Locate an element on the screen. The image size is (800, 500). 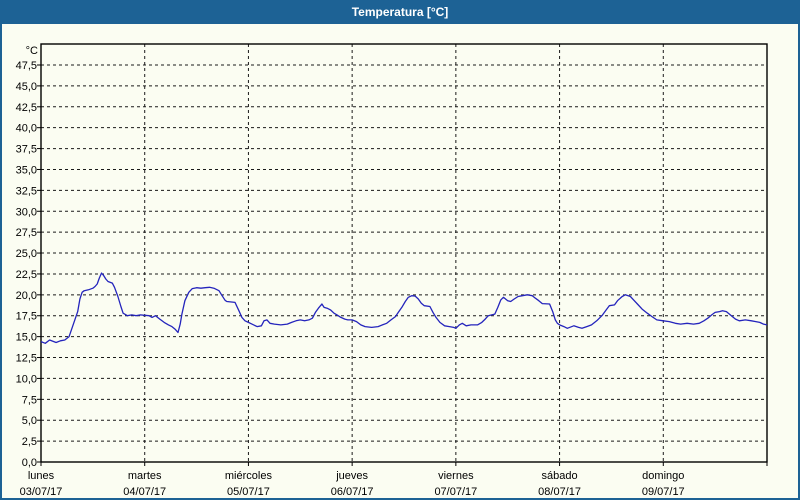
x-axis-day-label: jueves is located at coordinates (351, 476).